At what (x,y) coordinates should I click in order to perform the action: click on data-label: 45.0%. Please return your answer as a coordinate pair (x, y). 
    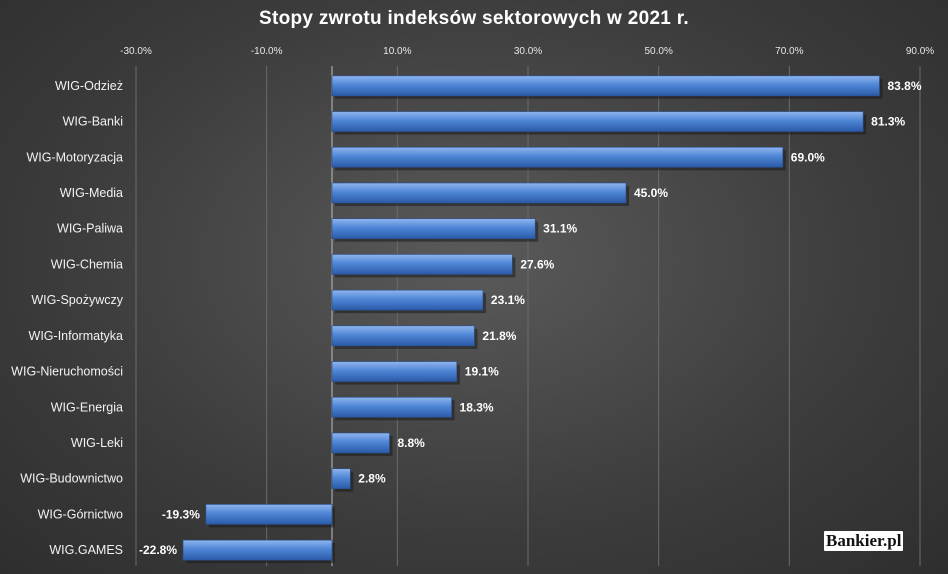
    Looking at the image, I should click on (651, 193).